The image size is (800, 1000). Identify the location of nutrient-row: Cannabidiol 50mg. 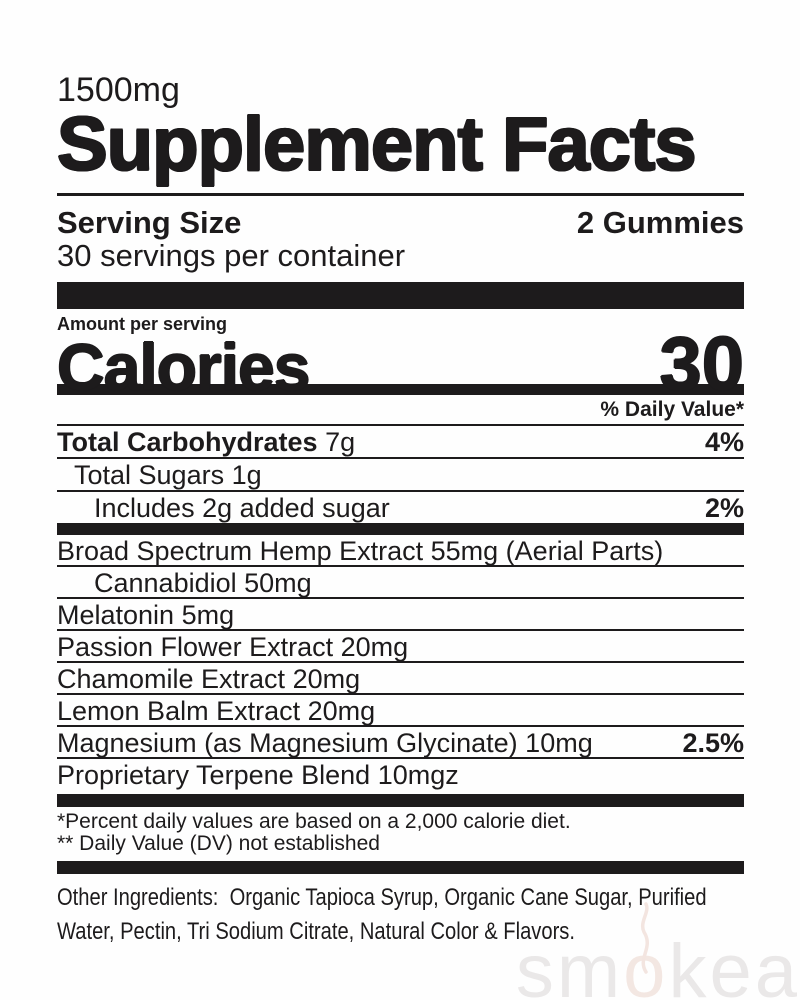
(400, 583).